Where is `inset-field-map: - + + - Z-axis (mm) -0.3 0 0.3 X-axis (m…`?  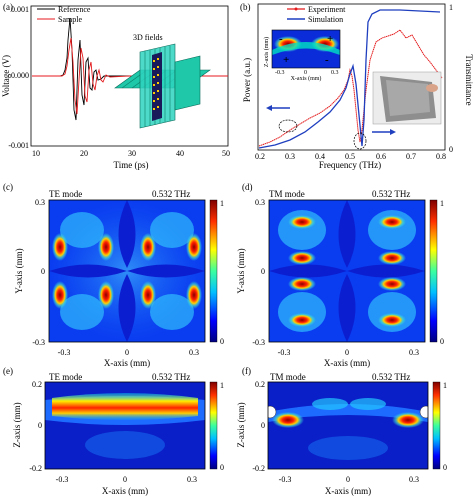 inset-field-map: - + + - Z-axis (mm) -0.3 0 0.3 X-axis (m… is located at coordinates (302, 55).